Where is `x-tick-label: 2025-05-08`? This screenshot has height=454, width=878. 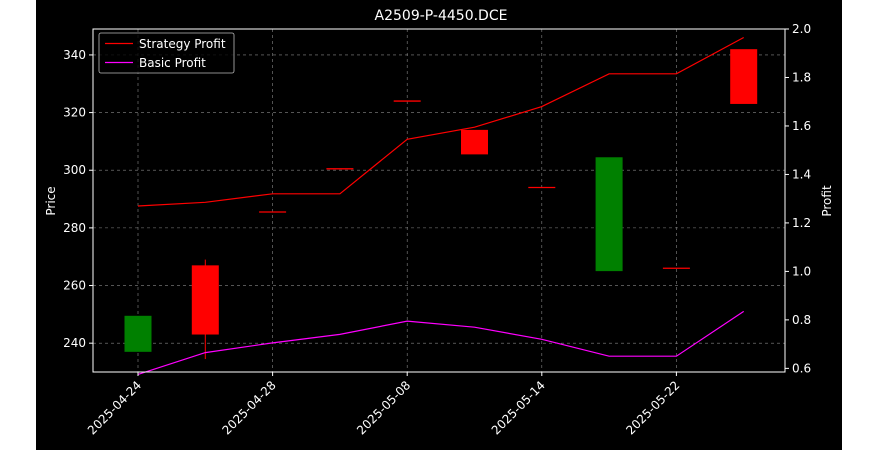 x-tick-label: 2025-05-08 is located at coordinates (383, 407).